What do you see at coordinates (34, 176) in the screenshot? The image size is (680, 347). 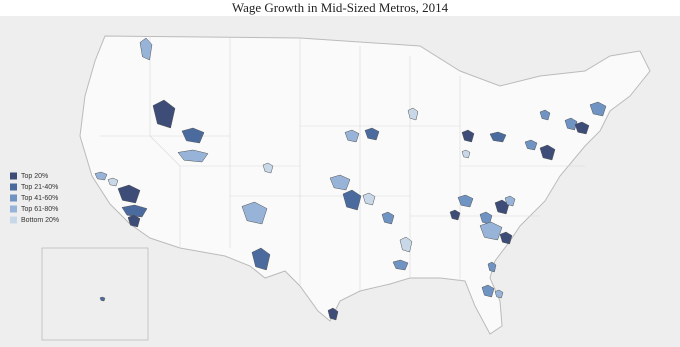 I see `legend-label: Top 20%` at bounding box center [34, 176].